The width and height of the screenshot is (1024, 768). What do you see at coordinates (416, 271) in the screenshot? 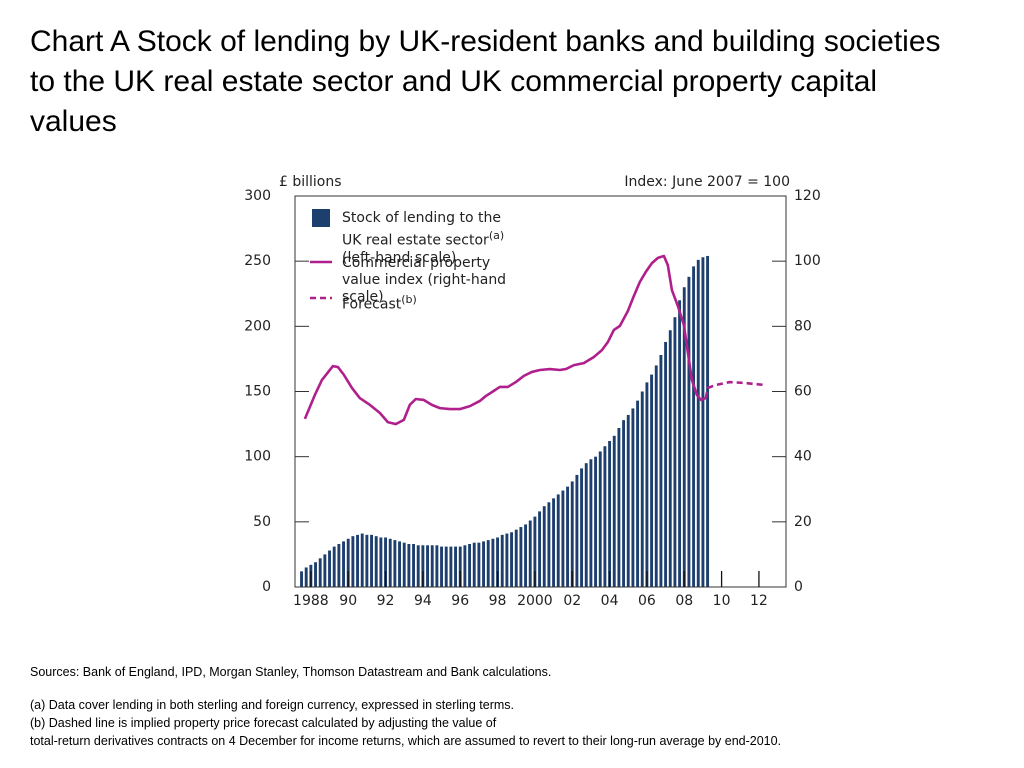
I see `legend-label: Commercial property value index` at bounding box center [416, 271].